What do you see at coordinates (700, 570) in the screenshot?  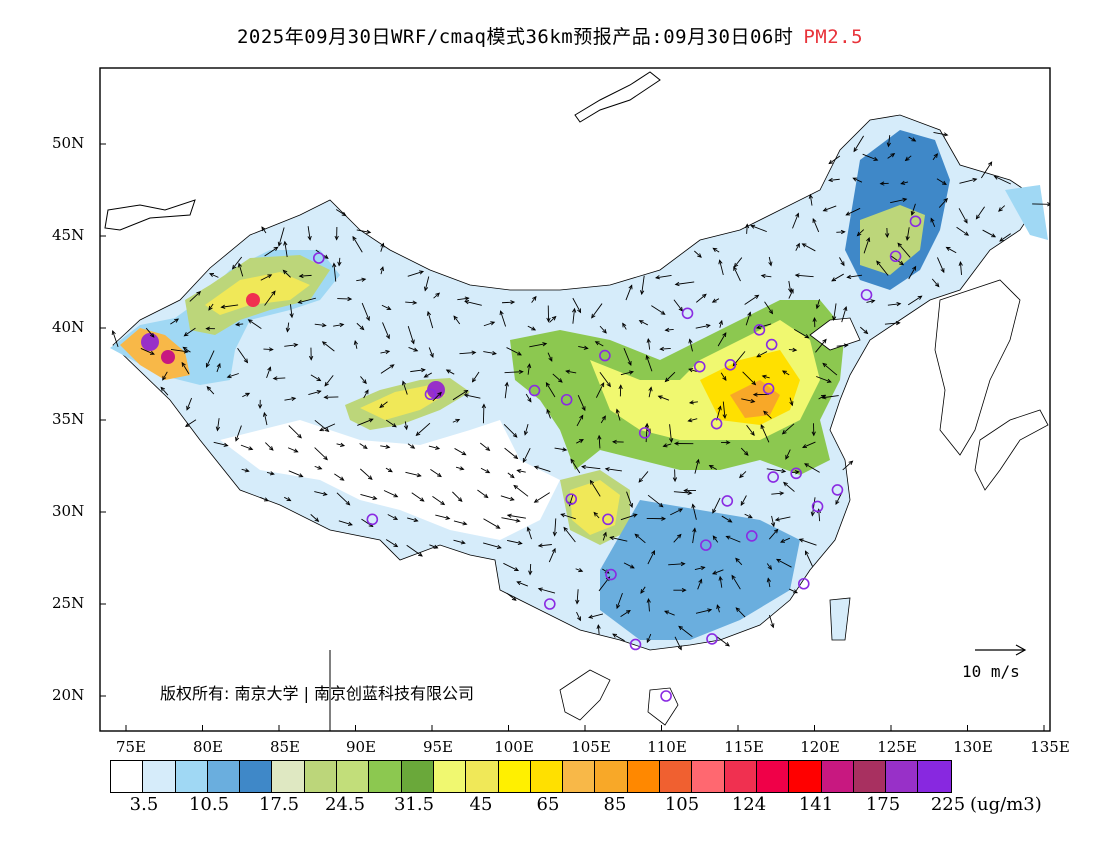 I see `south-china-blue` at bounding box center [700, 570].